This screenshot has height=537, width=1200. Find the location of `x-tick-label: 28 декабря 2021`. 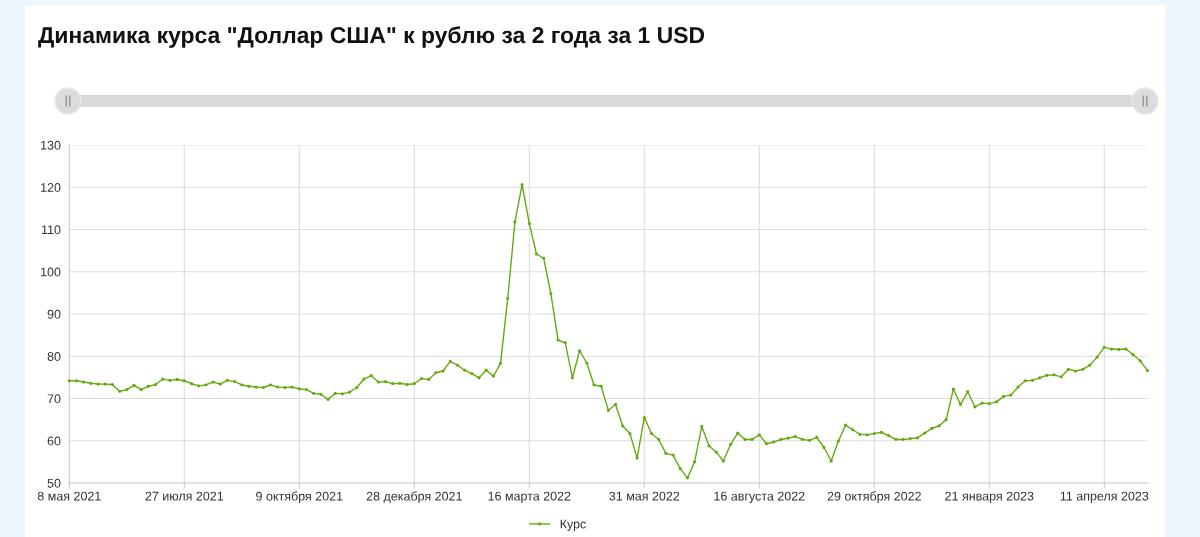

x-tick-label: 28 декабря 2021 is located at coordinates (414, 497).